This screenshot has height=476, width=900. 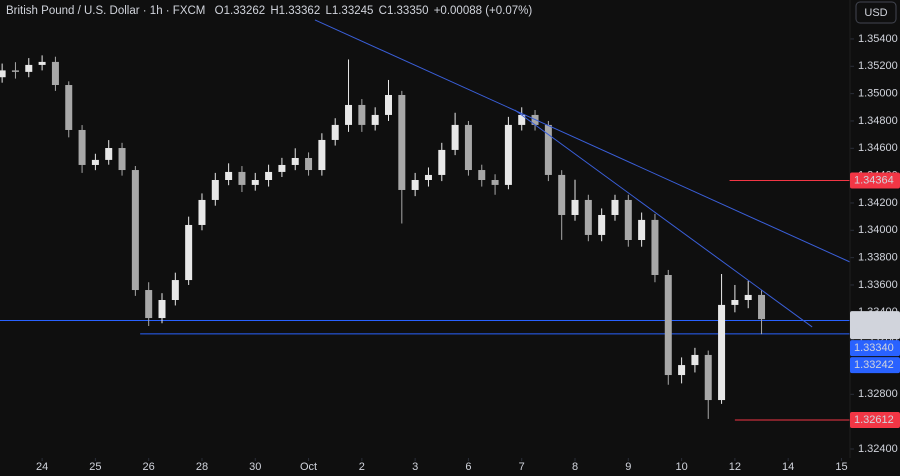 What do you see at coordinates (308, 467) in the screenshot?
I see `x-tick-label: Oct` at bounding box center [308, 467].